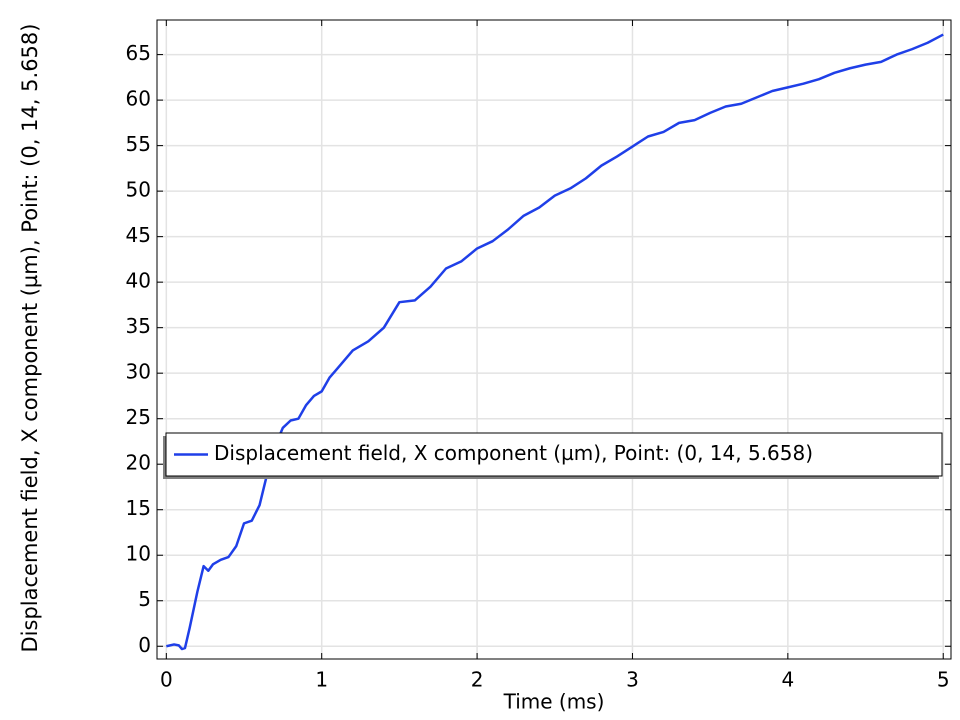  I want to click on y-tick-label: 55, so click(138, 144).